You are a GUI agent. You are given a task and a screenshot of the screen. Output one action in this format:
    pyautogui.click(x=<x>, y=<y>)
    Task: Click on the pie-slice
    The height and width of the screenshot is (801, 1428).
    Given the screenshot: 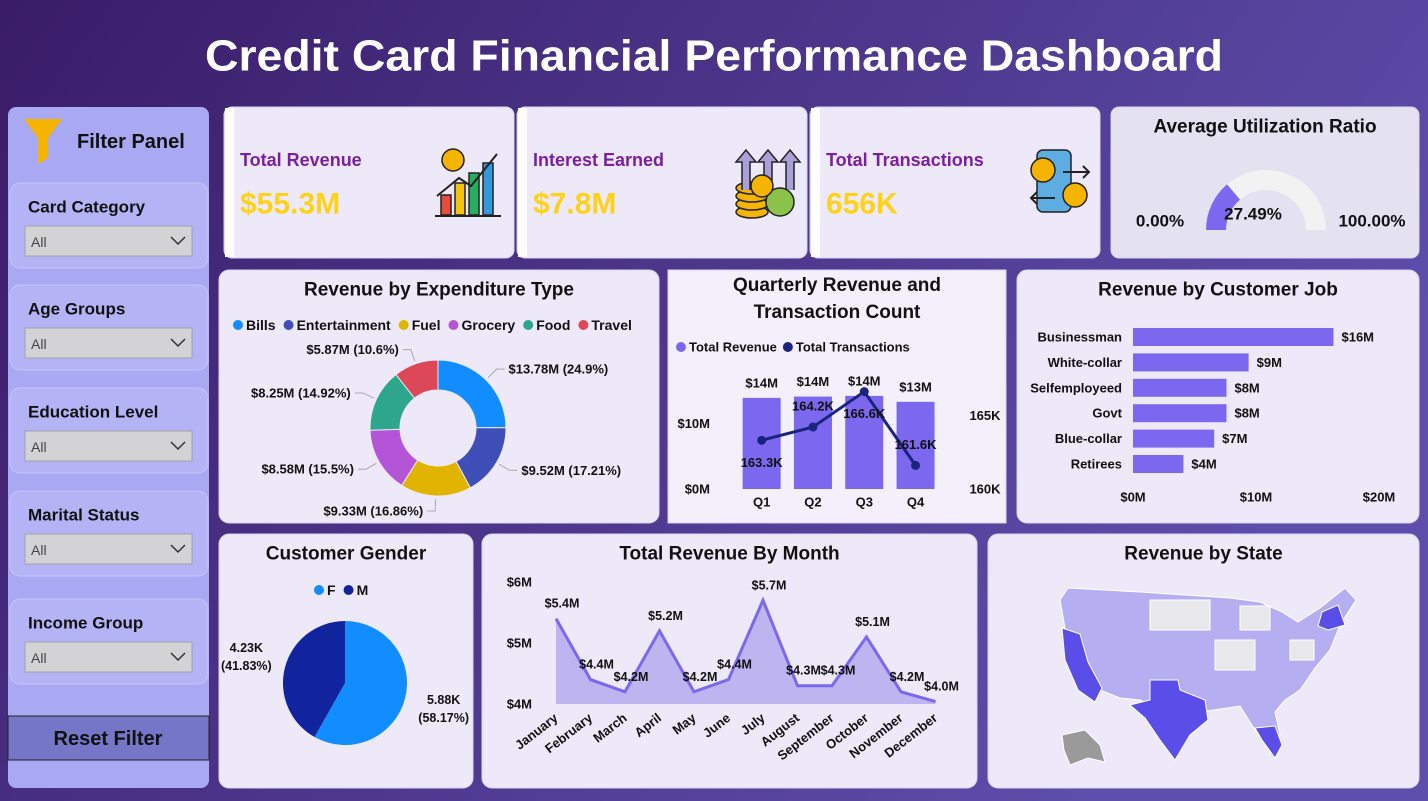 What is the action you would take?
    pyautogui.click(x=360, y=683)
    